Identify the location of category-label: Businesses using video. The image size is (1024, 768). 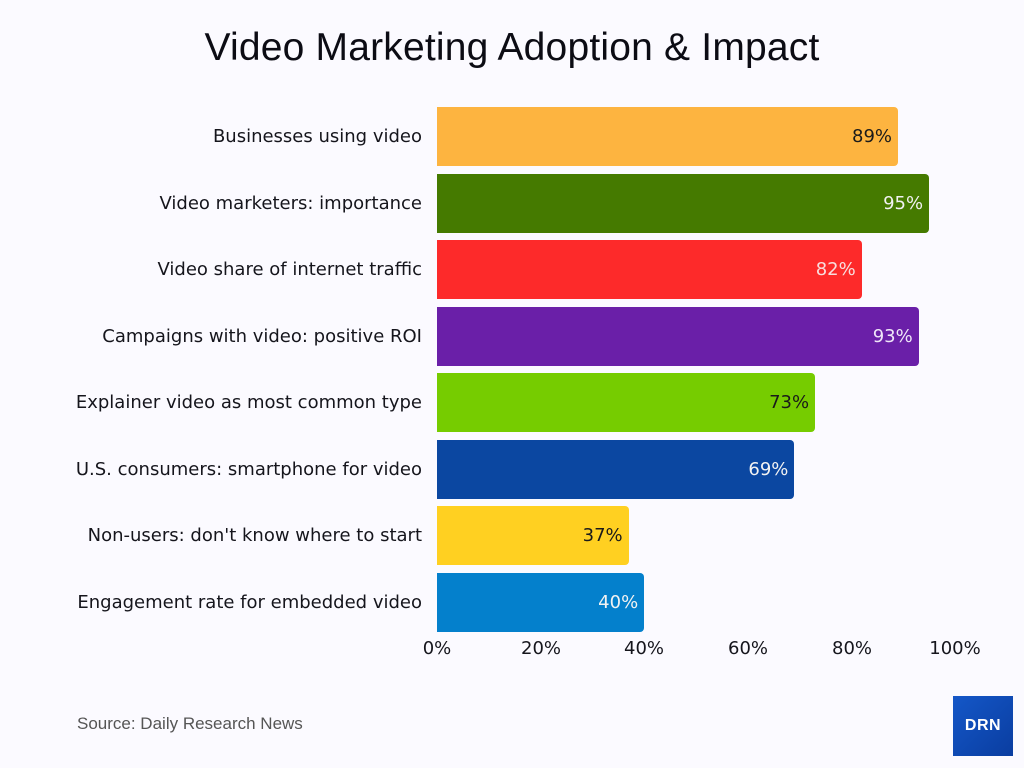
(317, 136).